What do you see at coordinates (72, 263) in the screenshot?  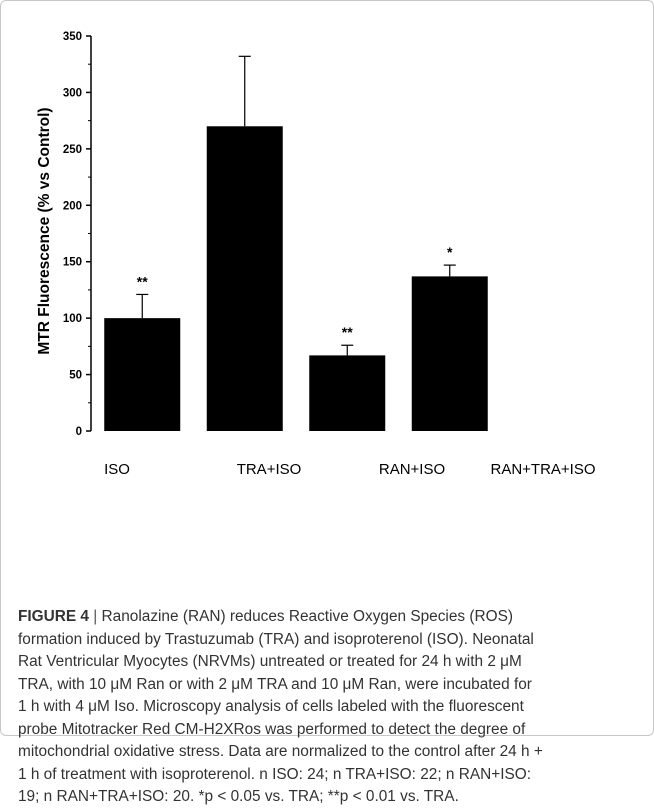 I see `y-tick-label: 150` at bounding box center [72, 263].